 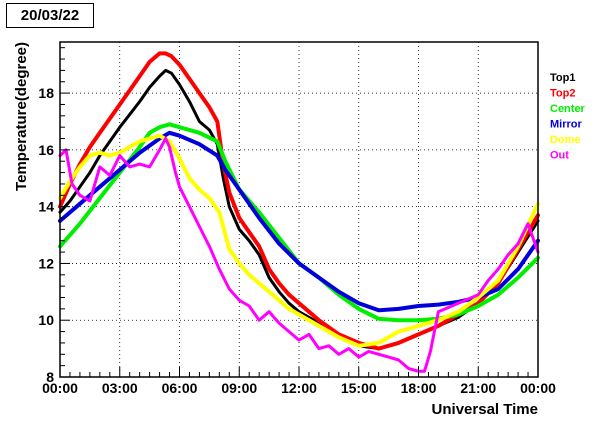 What do you see at coordinates (46, 235) in the screenshot?
I see `y-tick-labels: 8 10 12 14 16 18` at bounding box center [46, 235].